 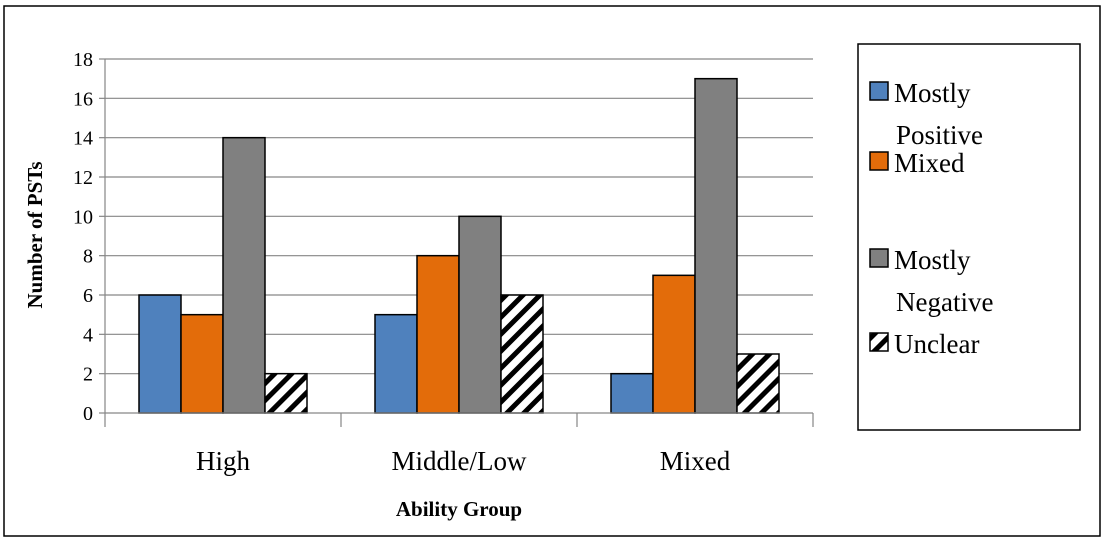 What do you see at coordinates (459, 461) in the screenshot?
I see `x-tick-label: Middle/Low` at bounding box center [459, 461].